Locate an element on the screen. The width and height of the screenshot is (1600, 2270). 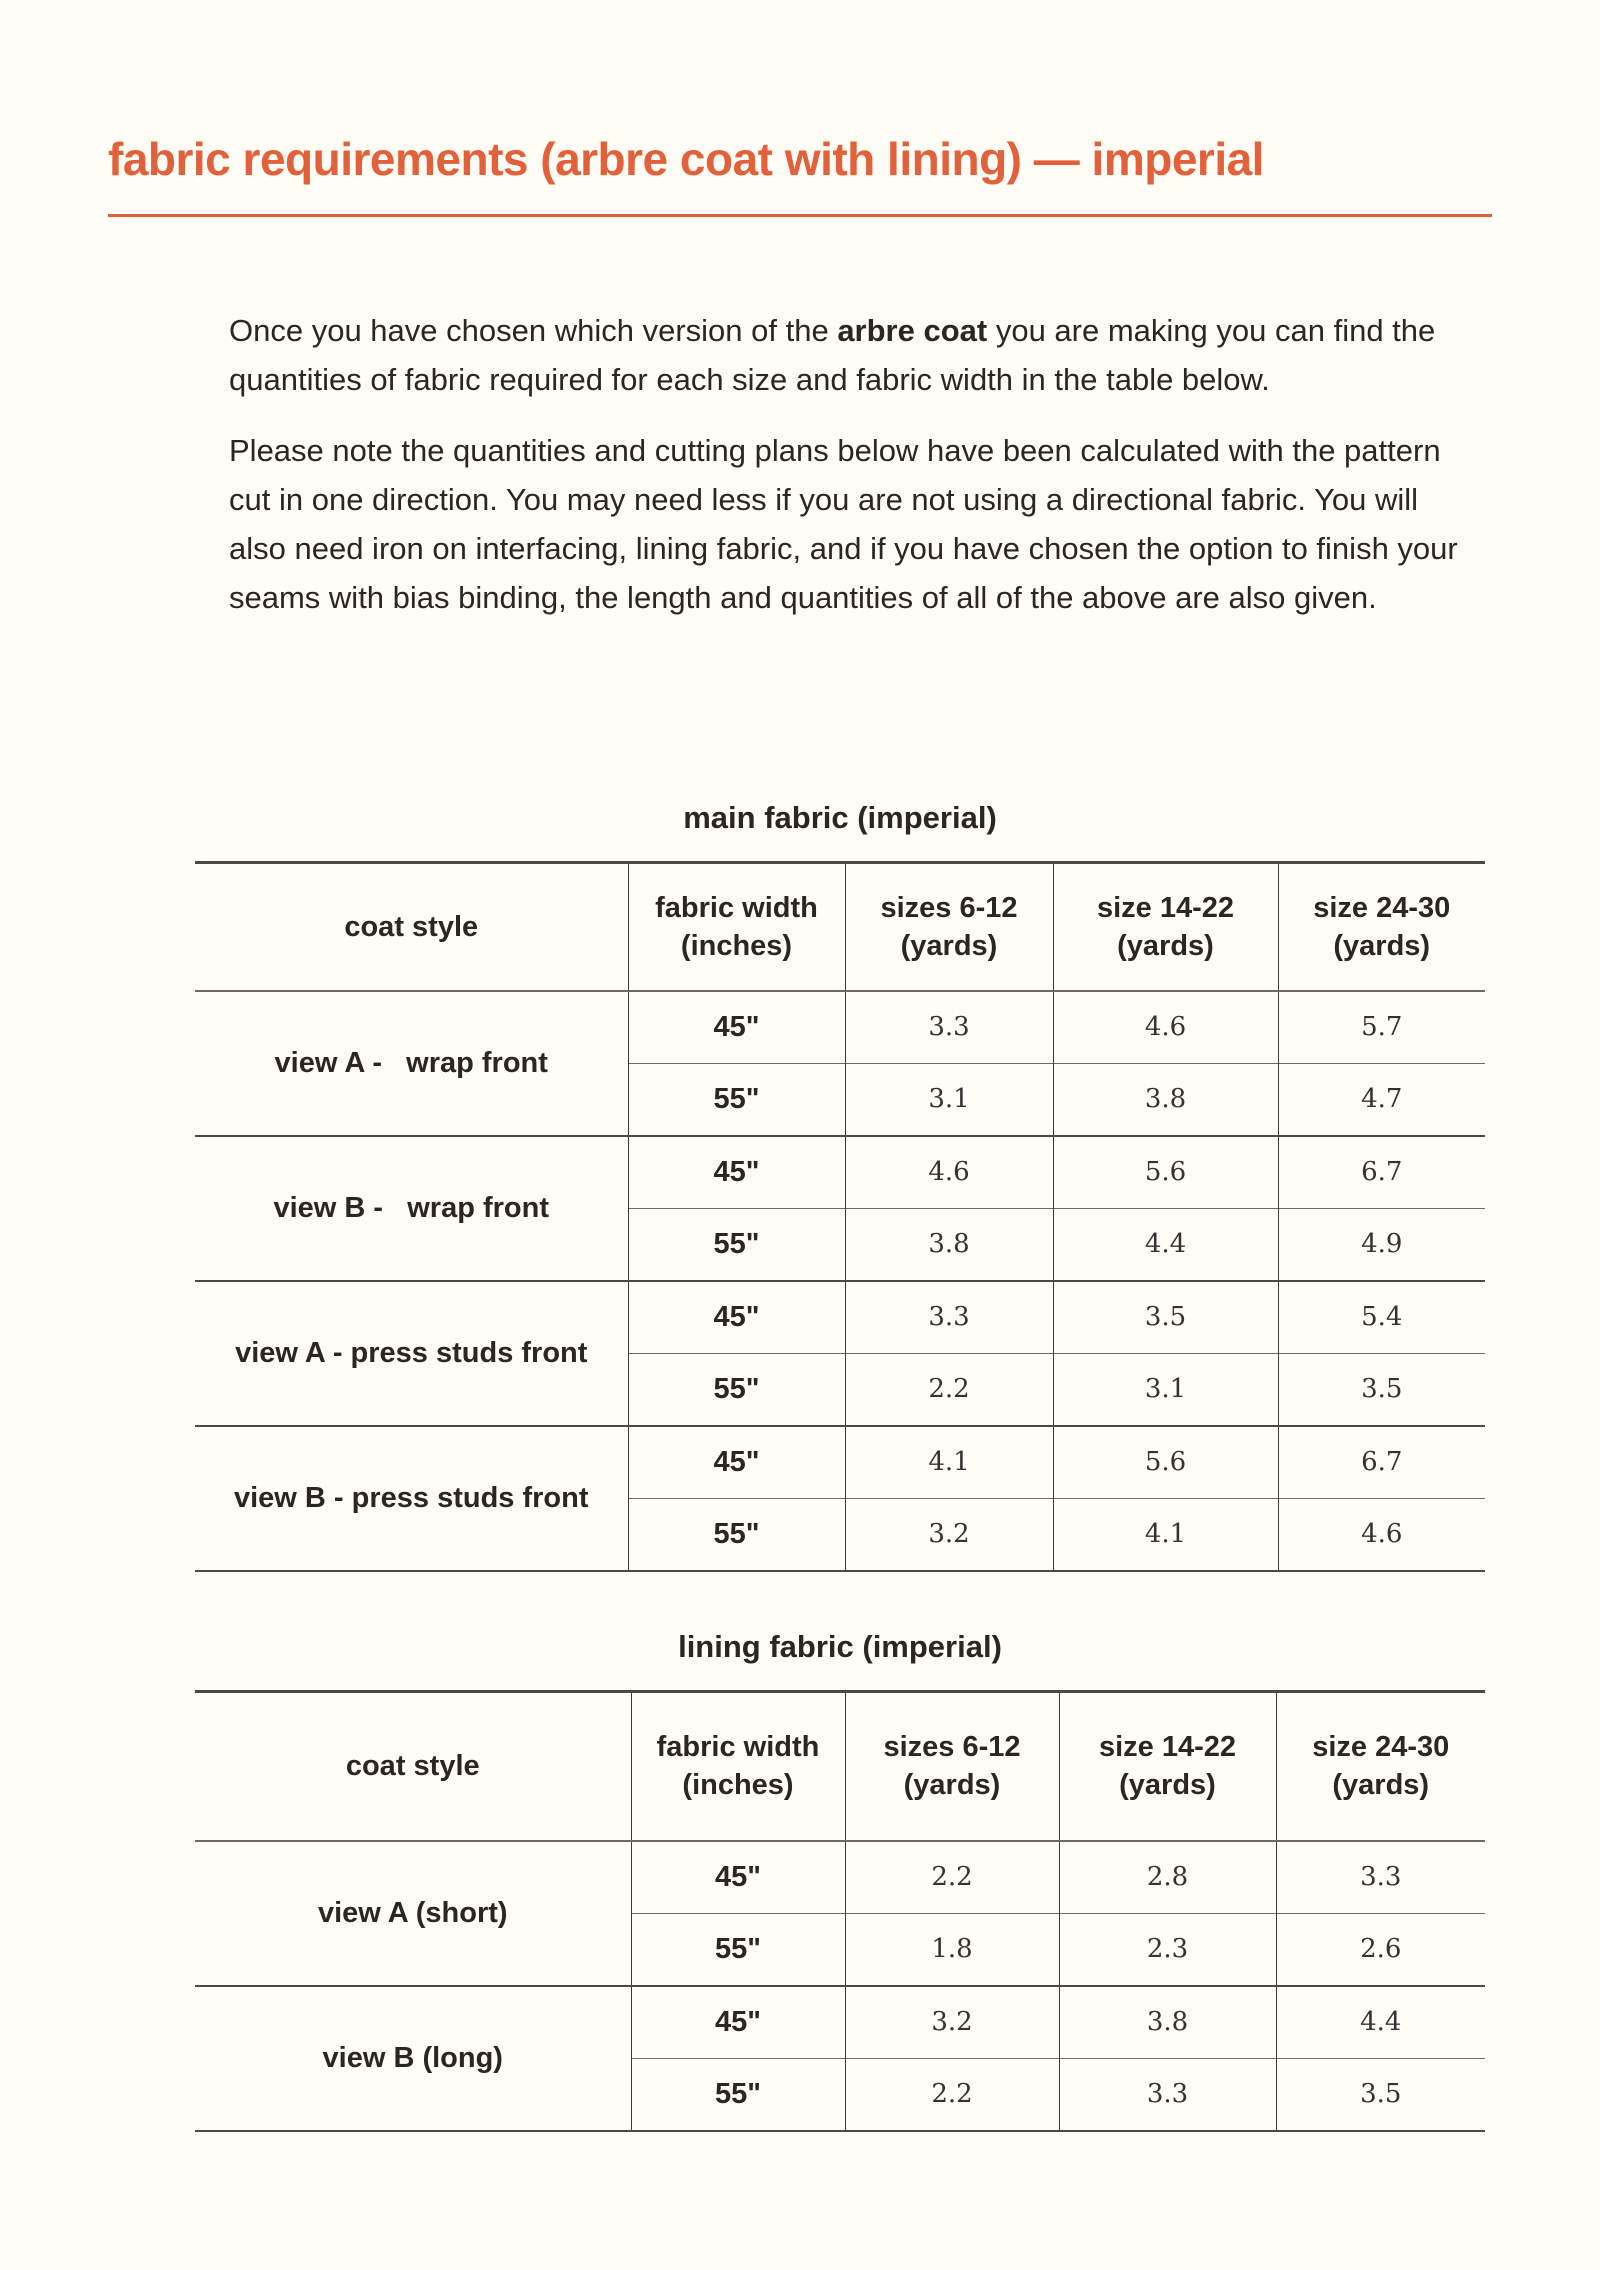
table-row: 55" 3.2 4.1 4.6 is located at coordinates (840, 1534).